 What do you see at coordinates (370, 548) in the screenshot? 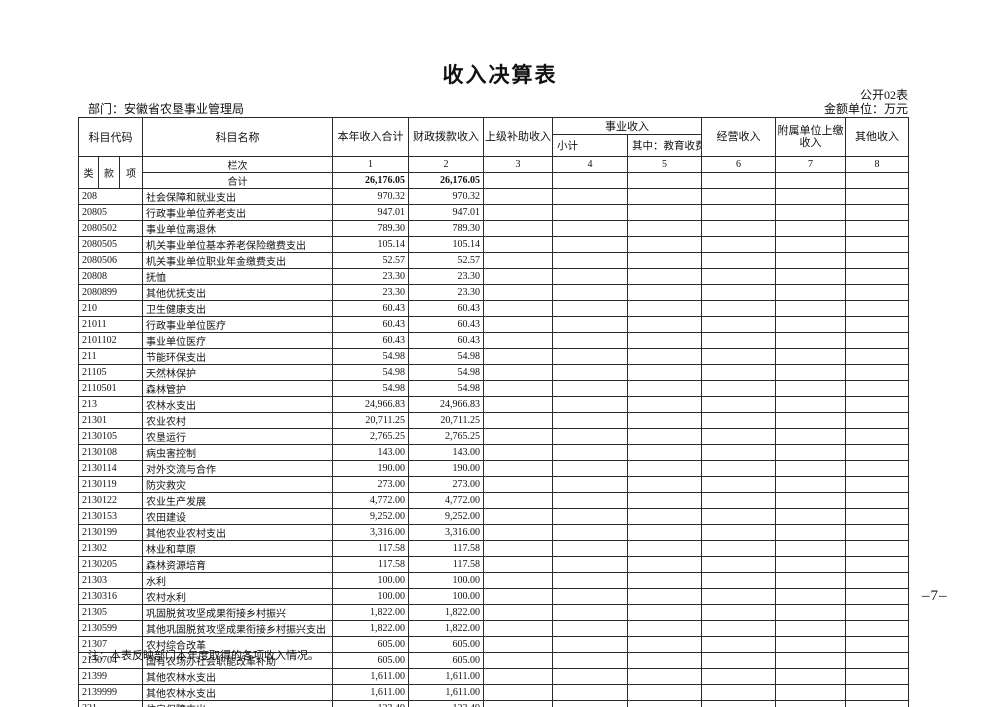
I see `annual-total-cell: 117.58` at bounding box center [370, 548].